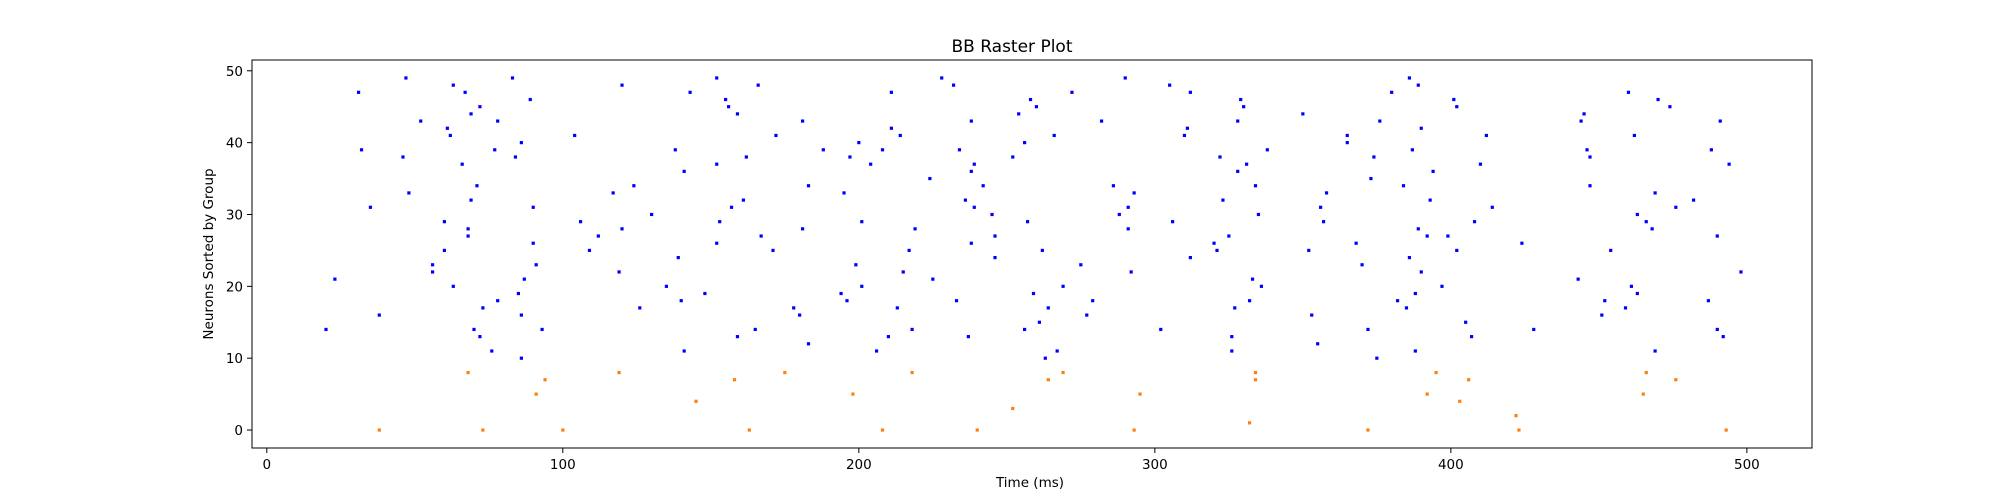 This screenshot has height=504, width=2000. Describe the element at coordinates (1011, 47) in the screenshot. I see `chart-title: BB Raster Plot` at that location.